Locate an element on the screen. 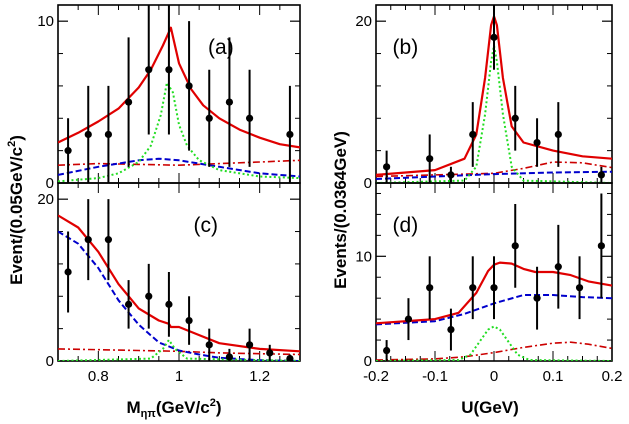 Image resolution: width=629 pixels, height=424 pixels. background2-curve is located at coordinates (179, 162).